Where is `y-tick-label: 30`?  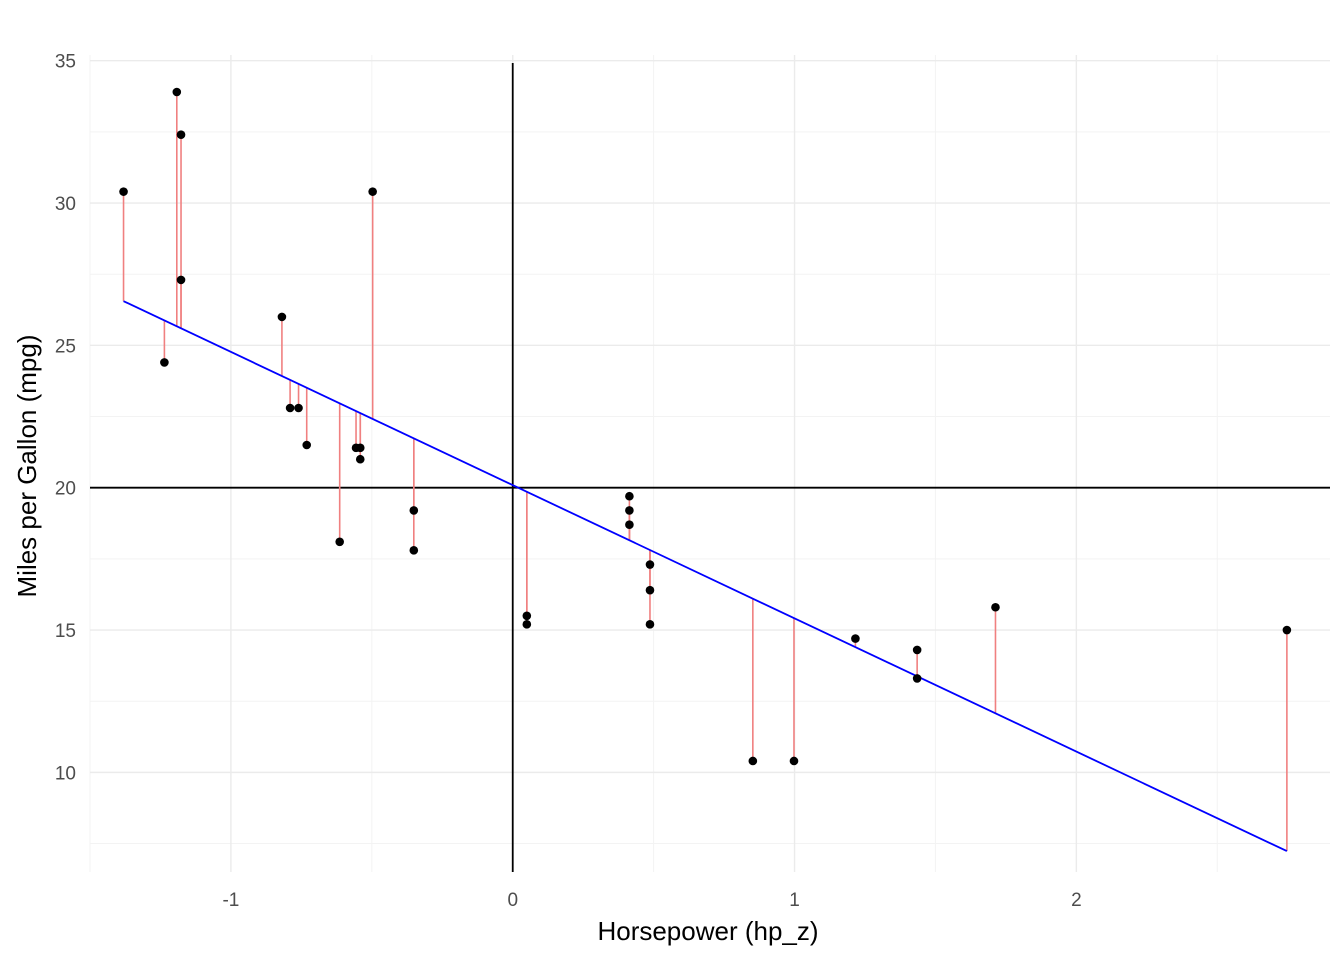 y-tick-label: 30 is located at coordinates (65, 204).